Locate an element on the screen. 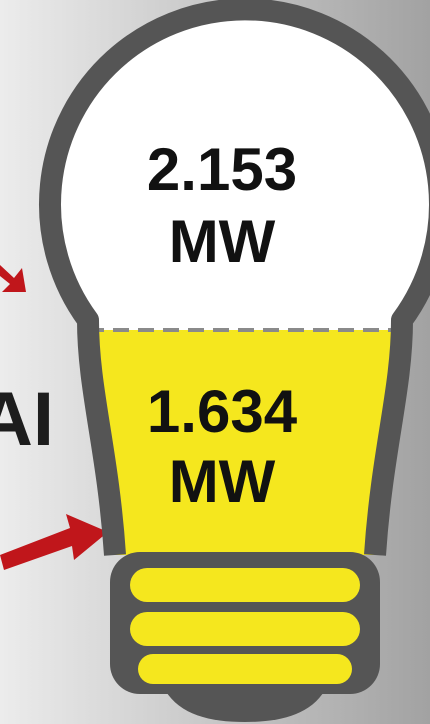 This screenshot has height=724, width=430. bottom-unit: MW is located at coordinates (222, 481).